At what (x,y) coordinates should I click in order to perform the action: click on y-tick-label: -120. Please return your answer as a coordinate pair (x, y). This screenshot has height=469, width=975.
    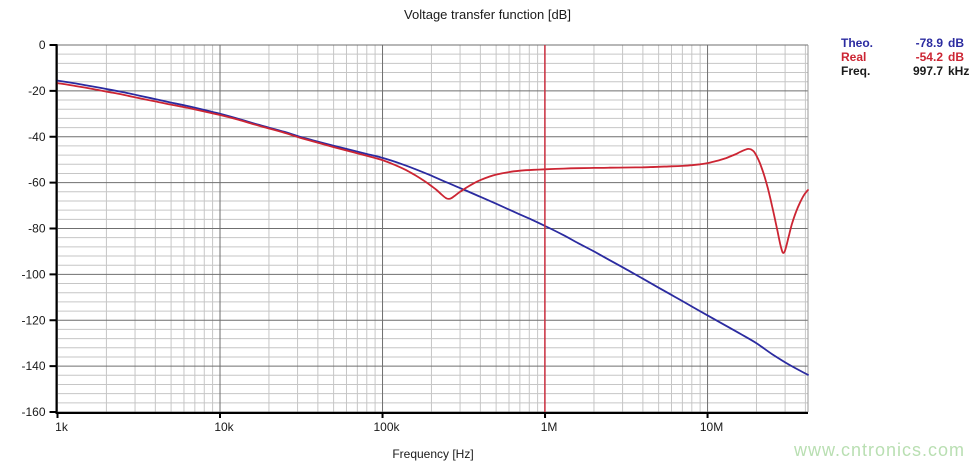
    Looking at the image, I should click on (33, 320).